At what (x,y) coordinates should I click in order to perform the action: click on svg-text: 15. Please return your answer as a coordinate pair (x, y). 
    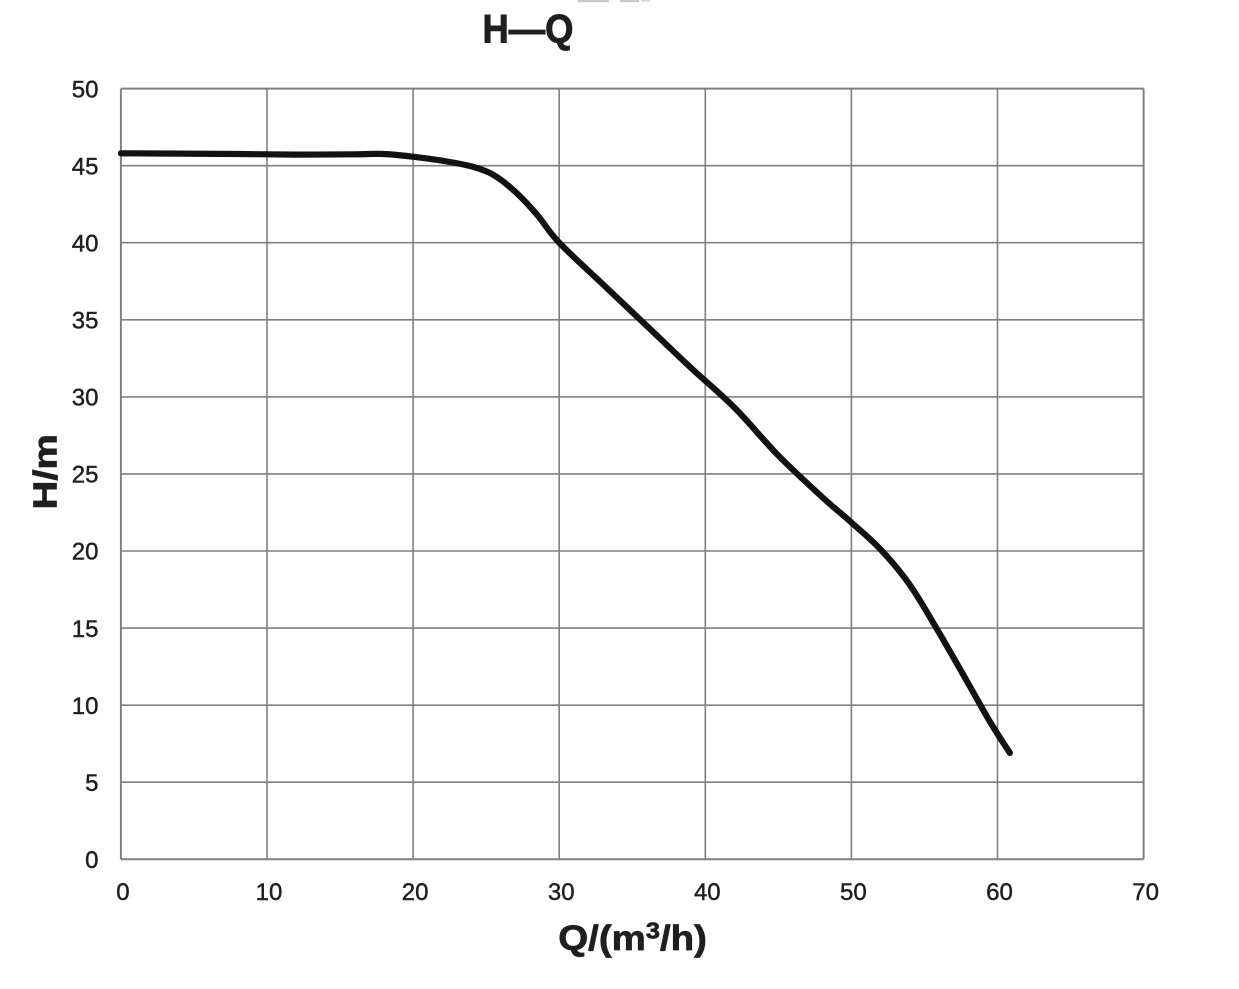
    Looking at the image, I should click on (85, 629).